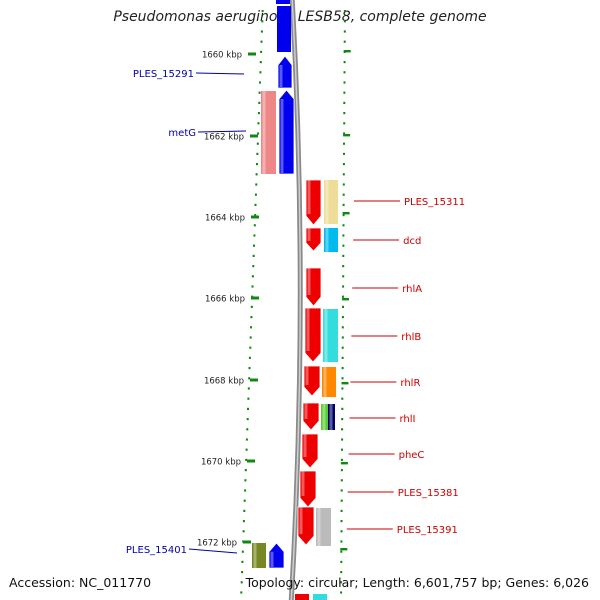 Image resolution: width=600 pixels, height=600 pixels. What do you see at coordinates (296, 300) in the screenshot?
I see `genome-backbone-highlight` at bounding box center [296, 300].